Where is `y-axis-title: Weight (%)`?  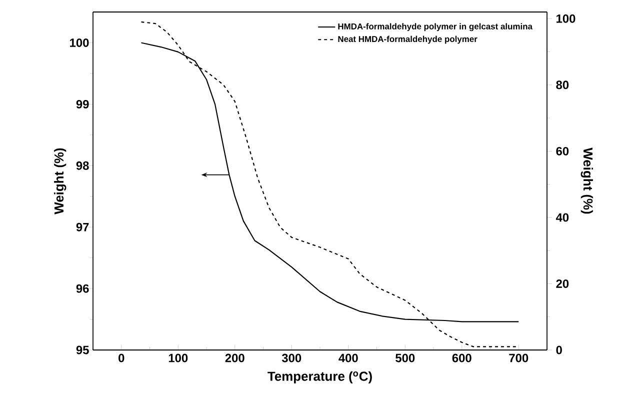 y-axis-title: Weight (%) is located at coordinates (60, 181).